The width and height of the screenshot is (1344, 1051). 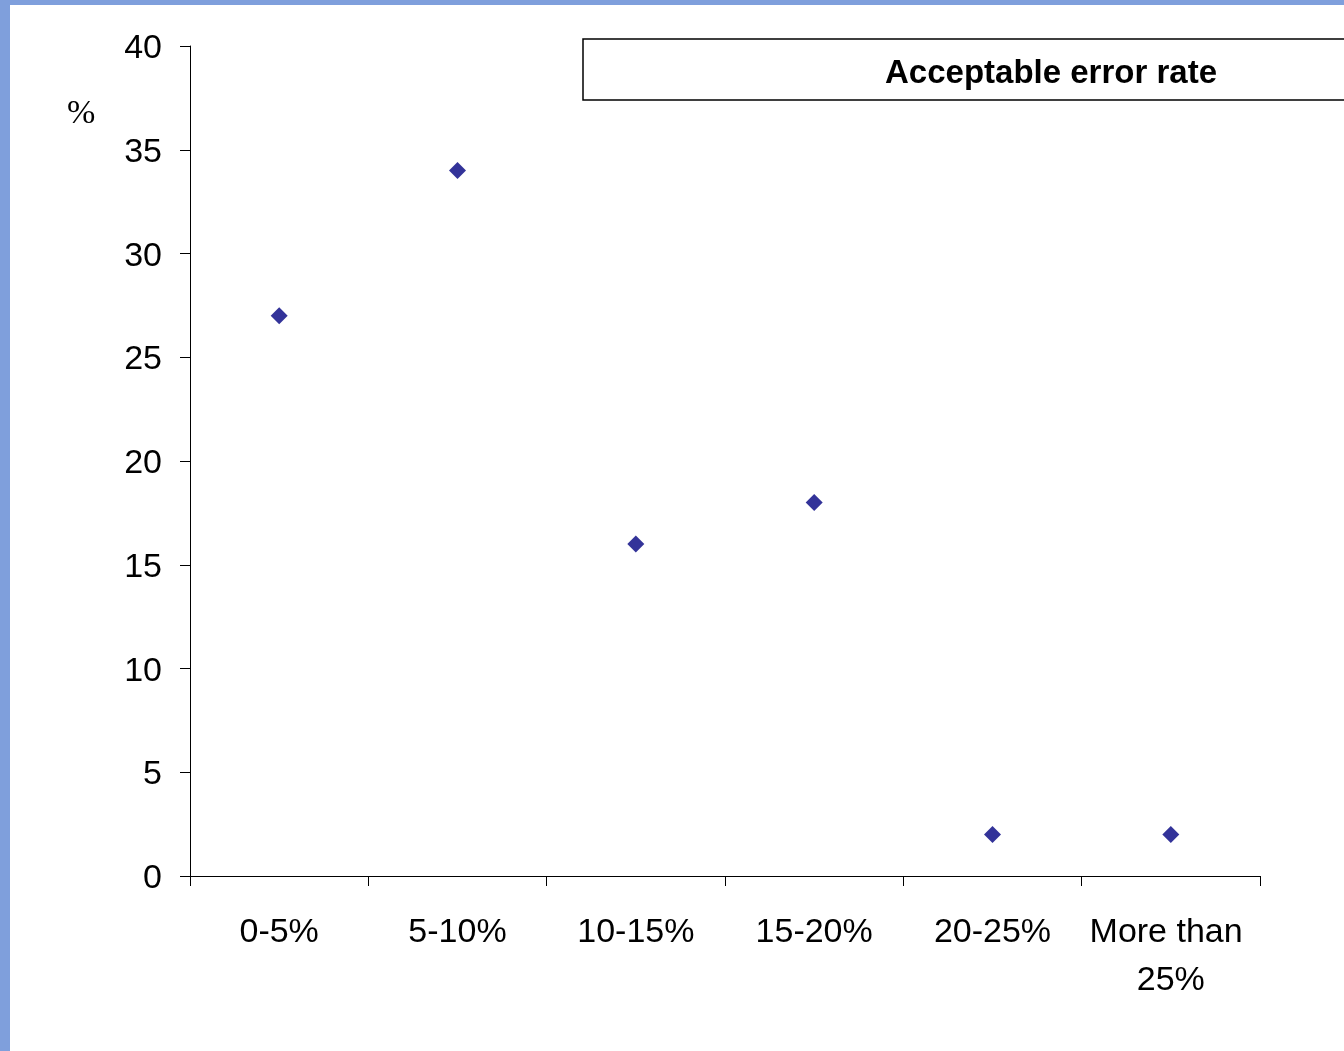 What do you see at coordinates (143, 668) in the screenshot?
I see `y-tick-label: 10` at bounding box center [143, 668].